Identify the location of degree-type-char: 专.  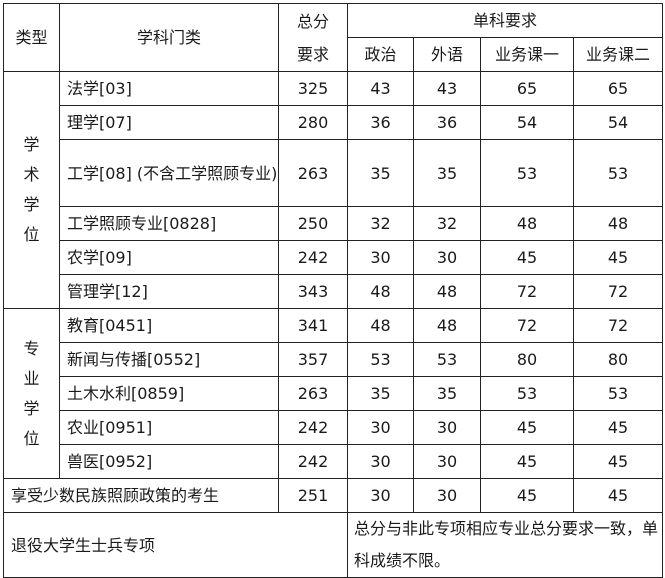
(31, 348).